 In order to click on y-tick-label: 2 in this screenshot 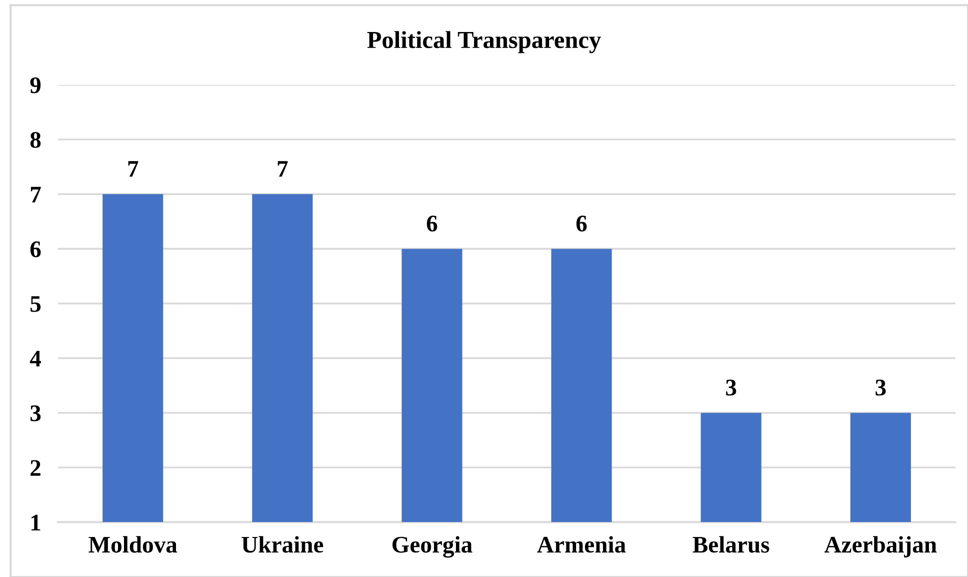, I will do `click(35, 468)`.